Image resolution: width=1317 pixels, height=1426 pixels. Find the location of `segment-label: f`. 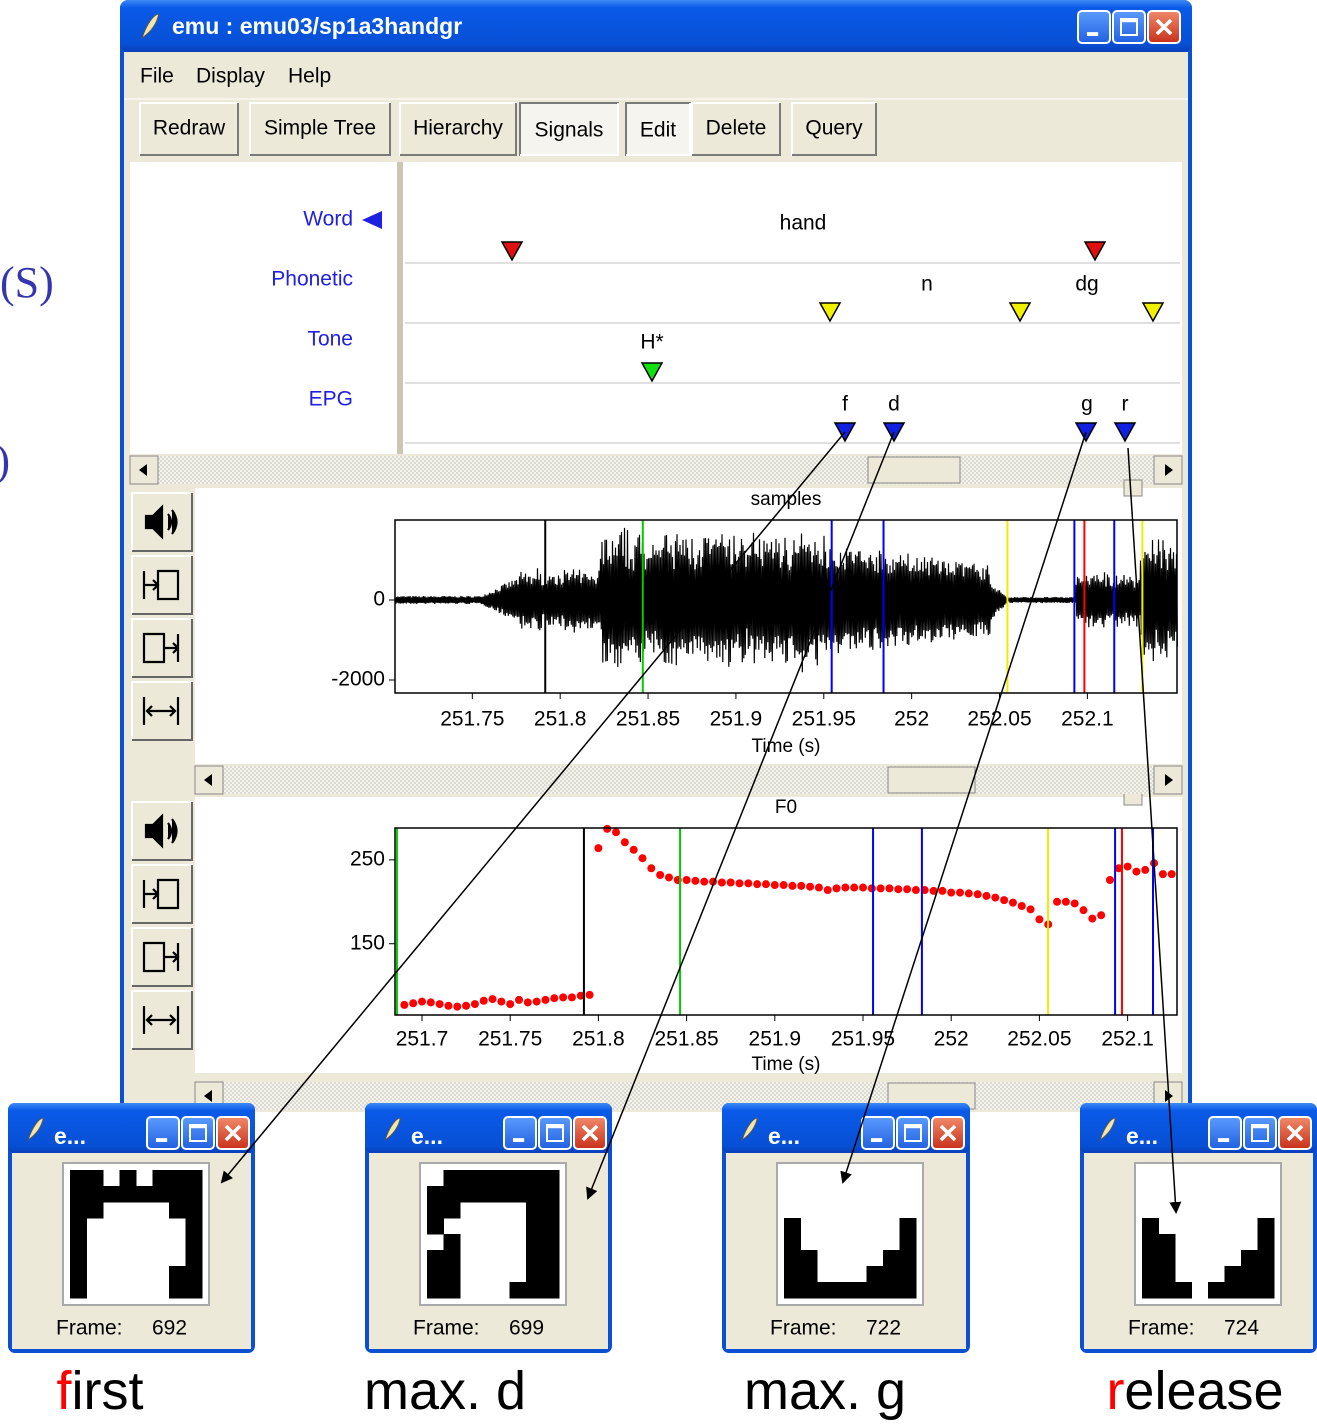

segment-label: f is located at coordinates (845, 404).